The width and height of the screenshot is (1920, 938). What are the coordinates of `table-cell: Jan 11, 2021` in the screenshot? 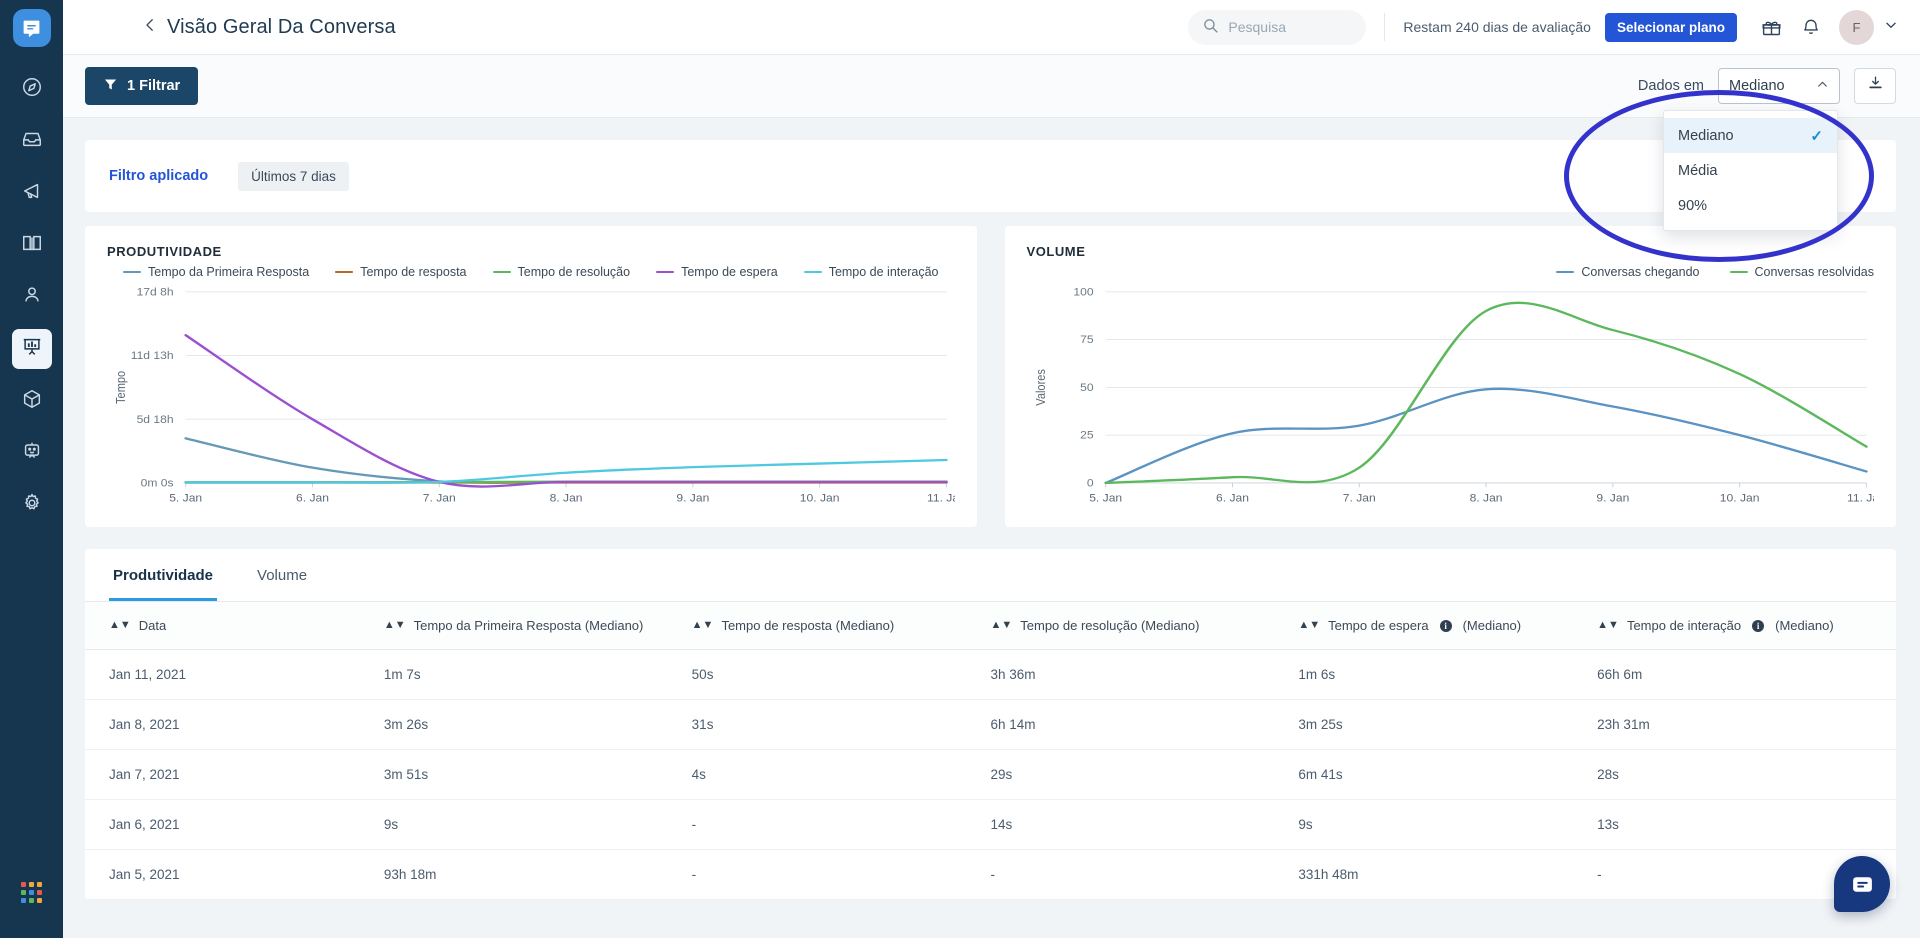 It's located at (234, 674).